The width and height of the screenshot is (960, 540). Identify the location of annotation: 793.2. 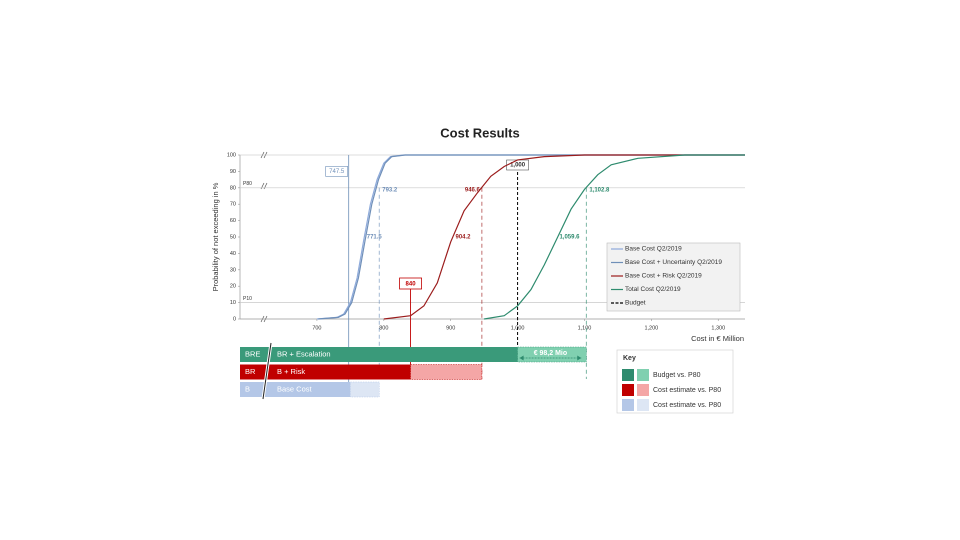
(390, 190).